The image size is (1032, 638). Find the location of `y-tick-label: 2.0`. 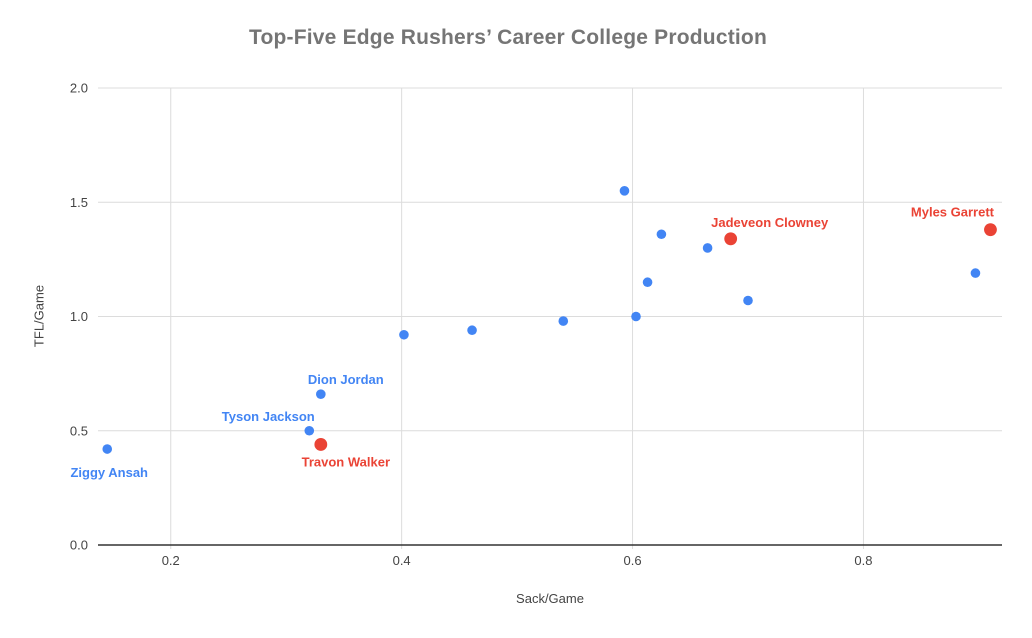

y-tick-label: 2.0 is located at coordinates (79, 88).